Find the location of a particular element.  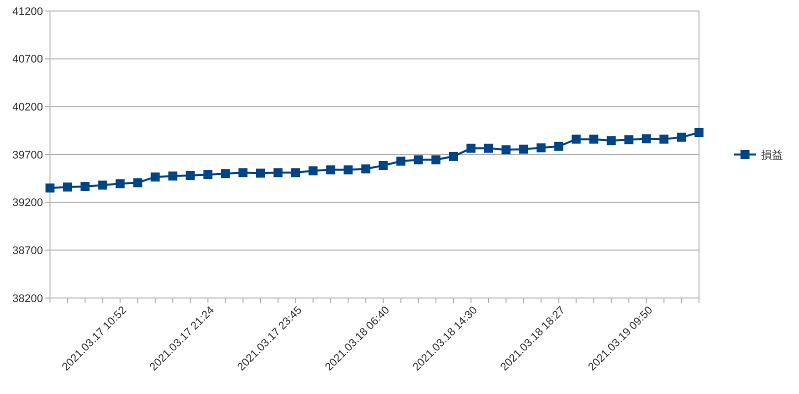

y-tick-label: 41200 is located at coordinates (27, 12).